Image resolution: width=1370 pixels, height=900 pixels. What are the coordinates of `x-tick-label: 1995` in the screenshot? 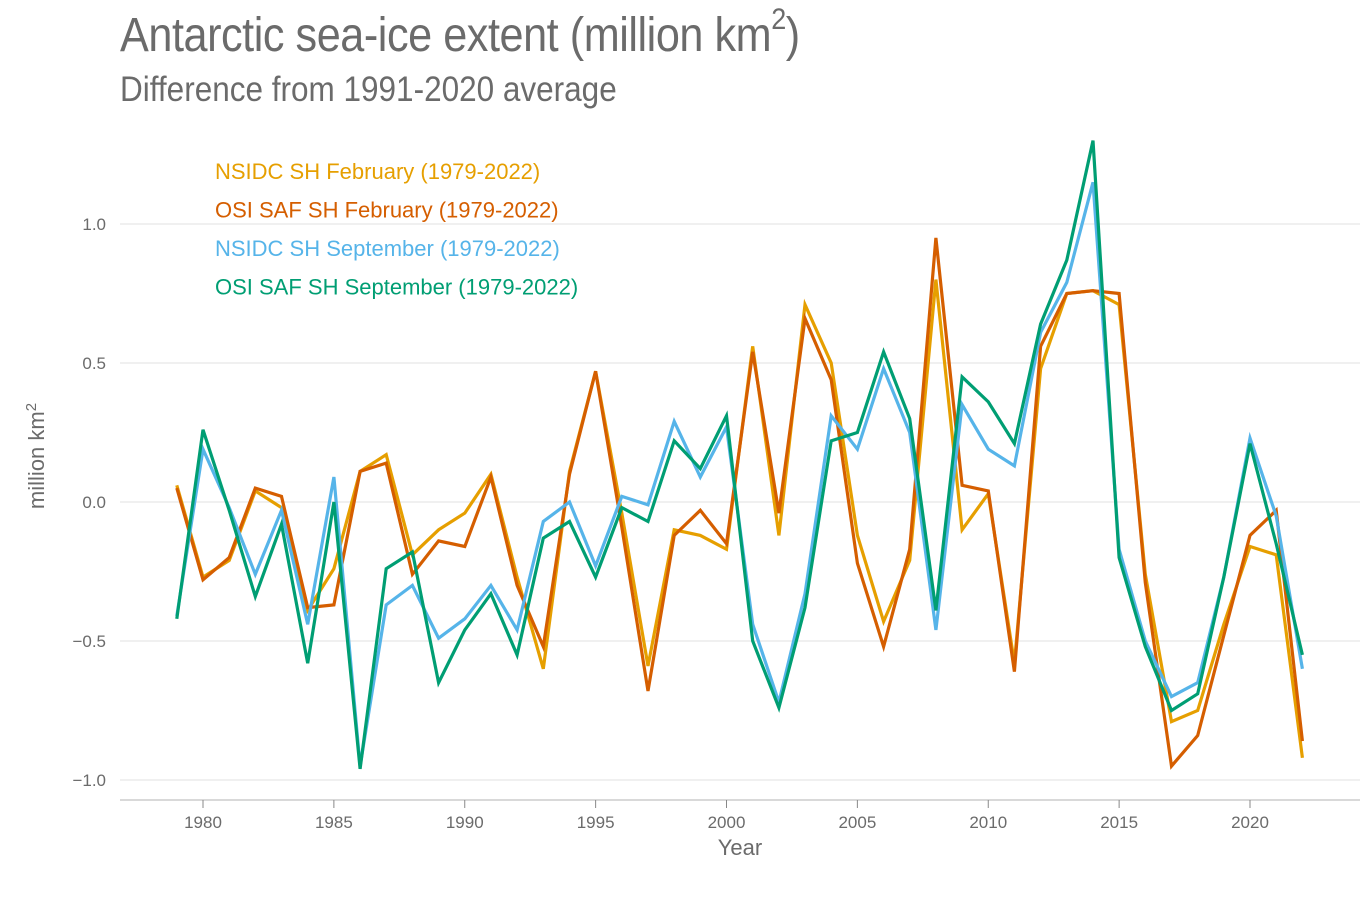 It's located at (596, 822).